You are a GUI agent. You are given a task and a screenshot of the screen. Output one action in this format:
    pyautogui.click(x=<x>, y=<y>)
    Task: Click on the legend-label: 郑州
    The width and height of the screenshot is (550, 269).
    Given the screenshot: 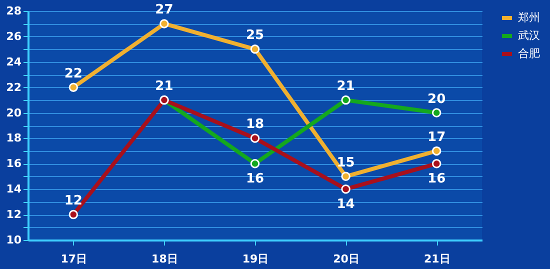 What is the action you would take?
    pyautogui.click(x=529, y=17)
    